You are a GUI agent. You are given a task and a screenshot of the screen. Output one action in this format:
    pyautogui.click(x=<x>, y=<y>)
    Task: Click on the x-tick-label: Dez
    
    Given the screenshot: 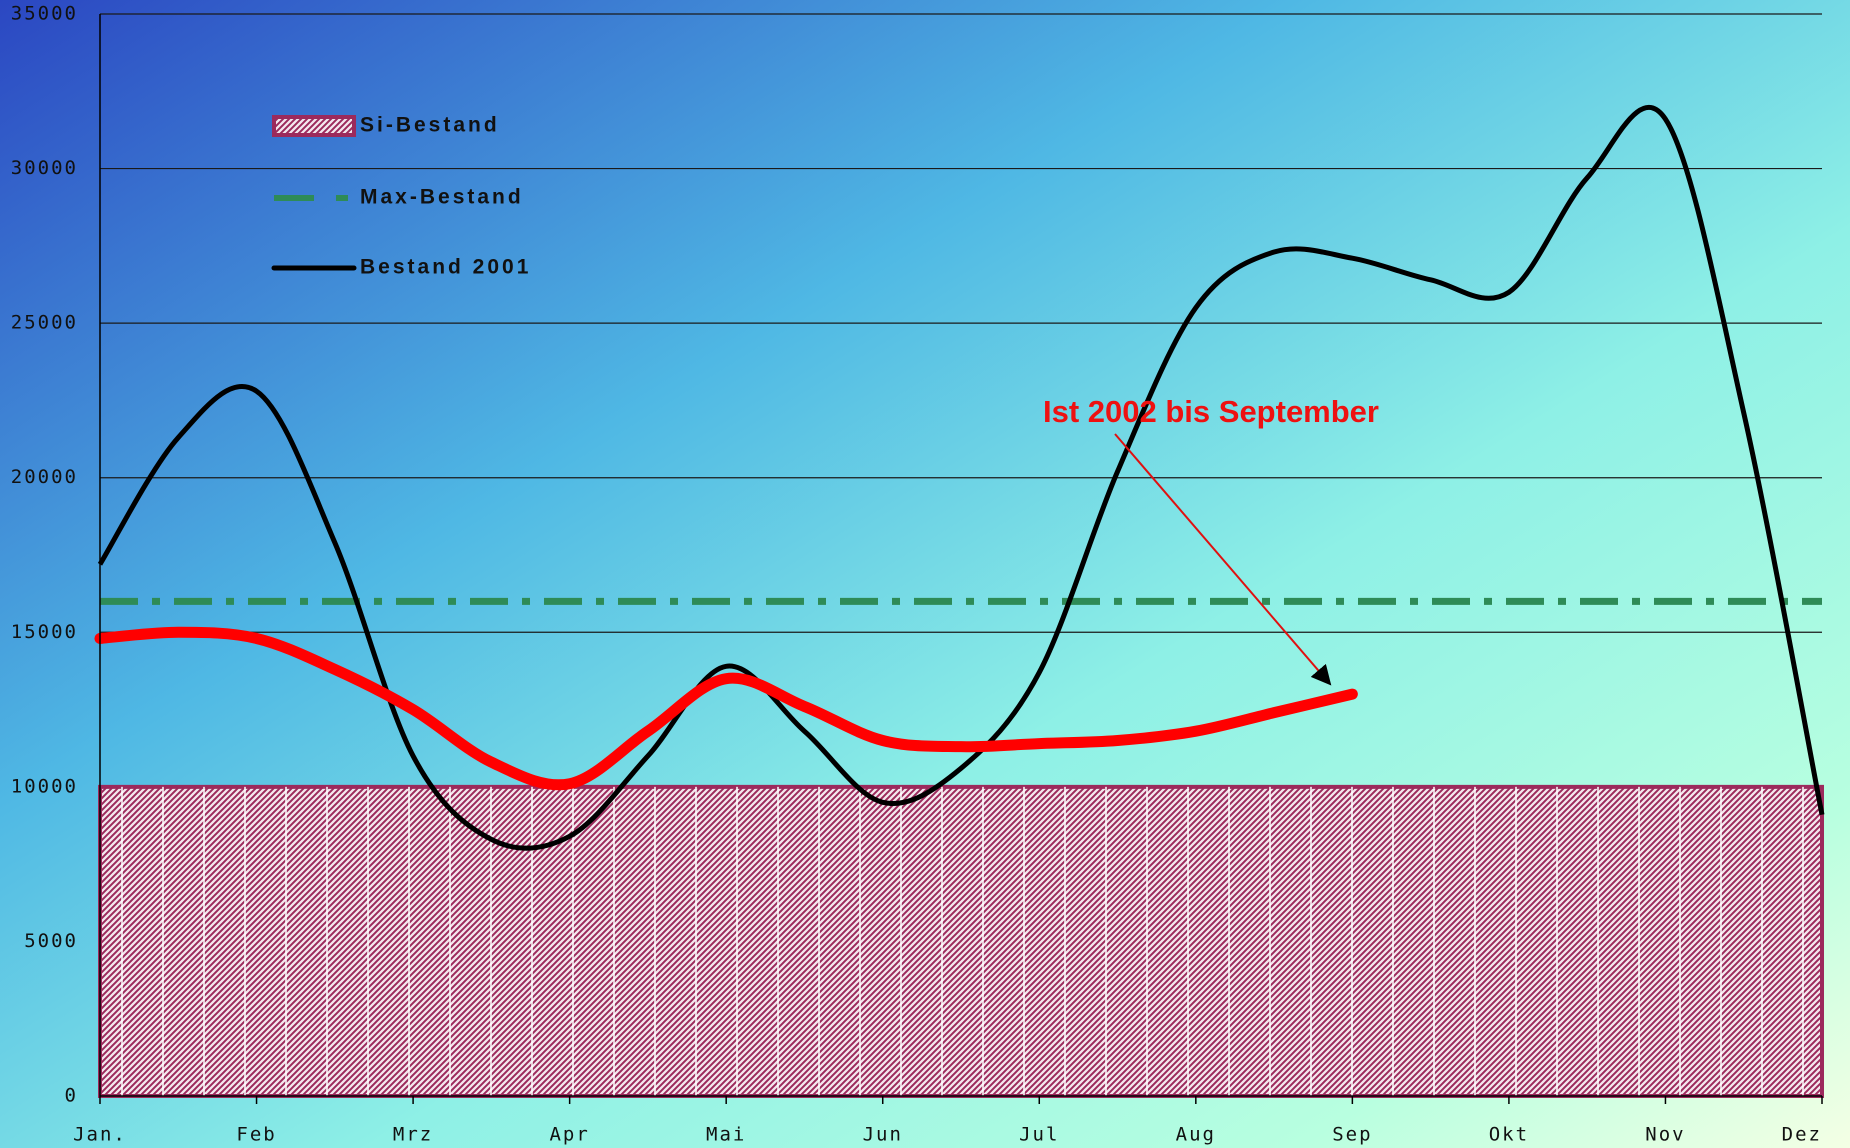 What is the action you would take?
    pyautogui.click(x=1802, y=1135)
    